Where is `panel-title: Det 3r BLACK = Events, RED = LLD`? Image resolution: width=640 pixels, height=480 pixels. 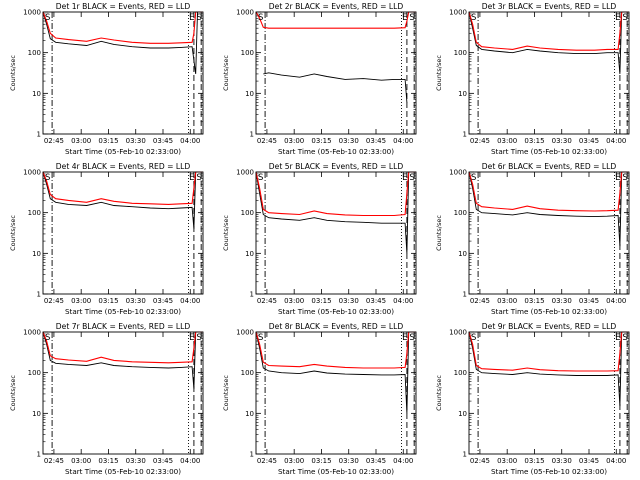 panel-title: Det 3r BLACK = Events, RED = LLD is located at coordinates (549, 6).